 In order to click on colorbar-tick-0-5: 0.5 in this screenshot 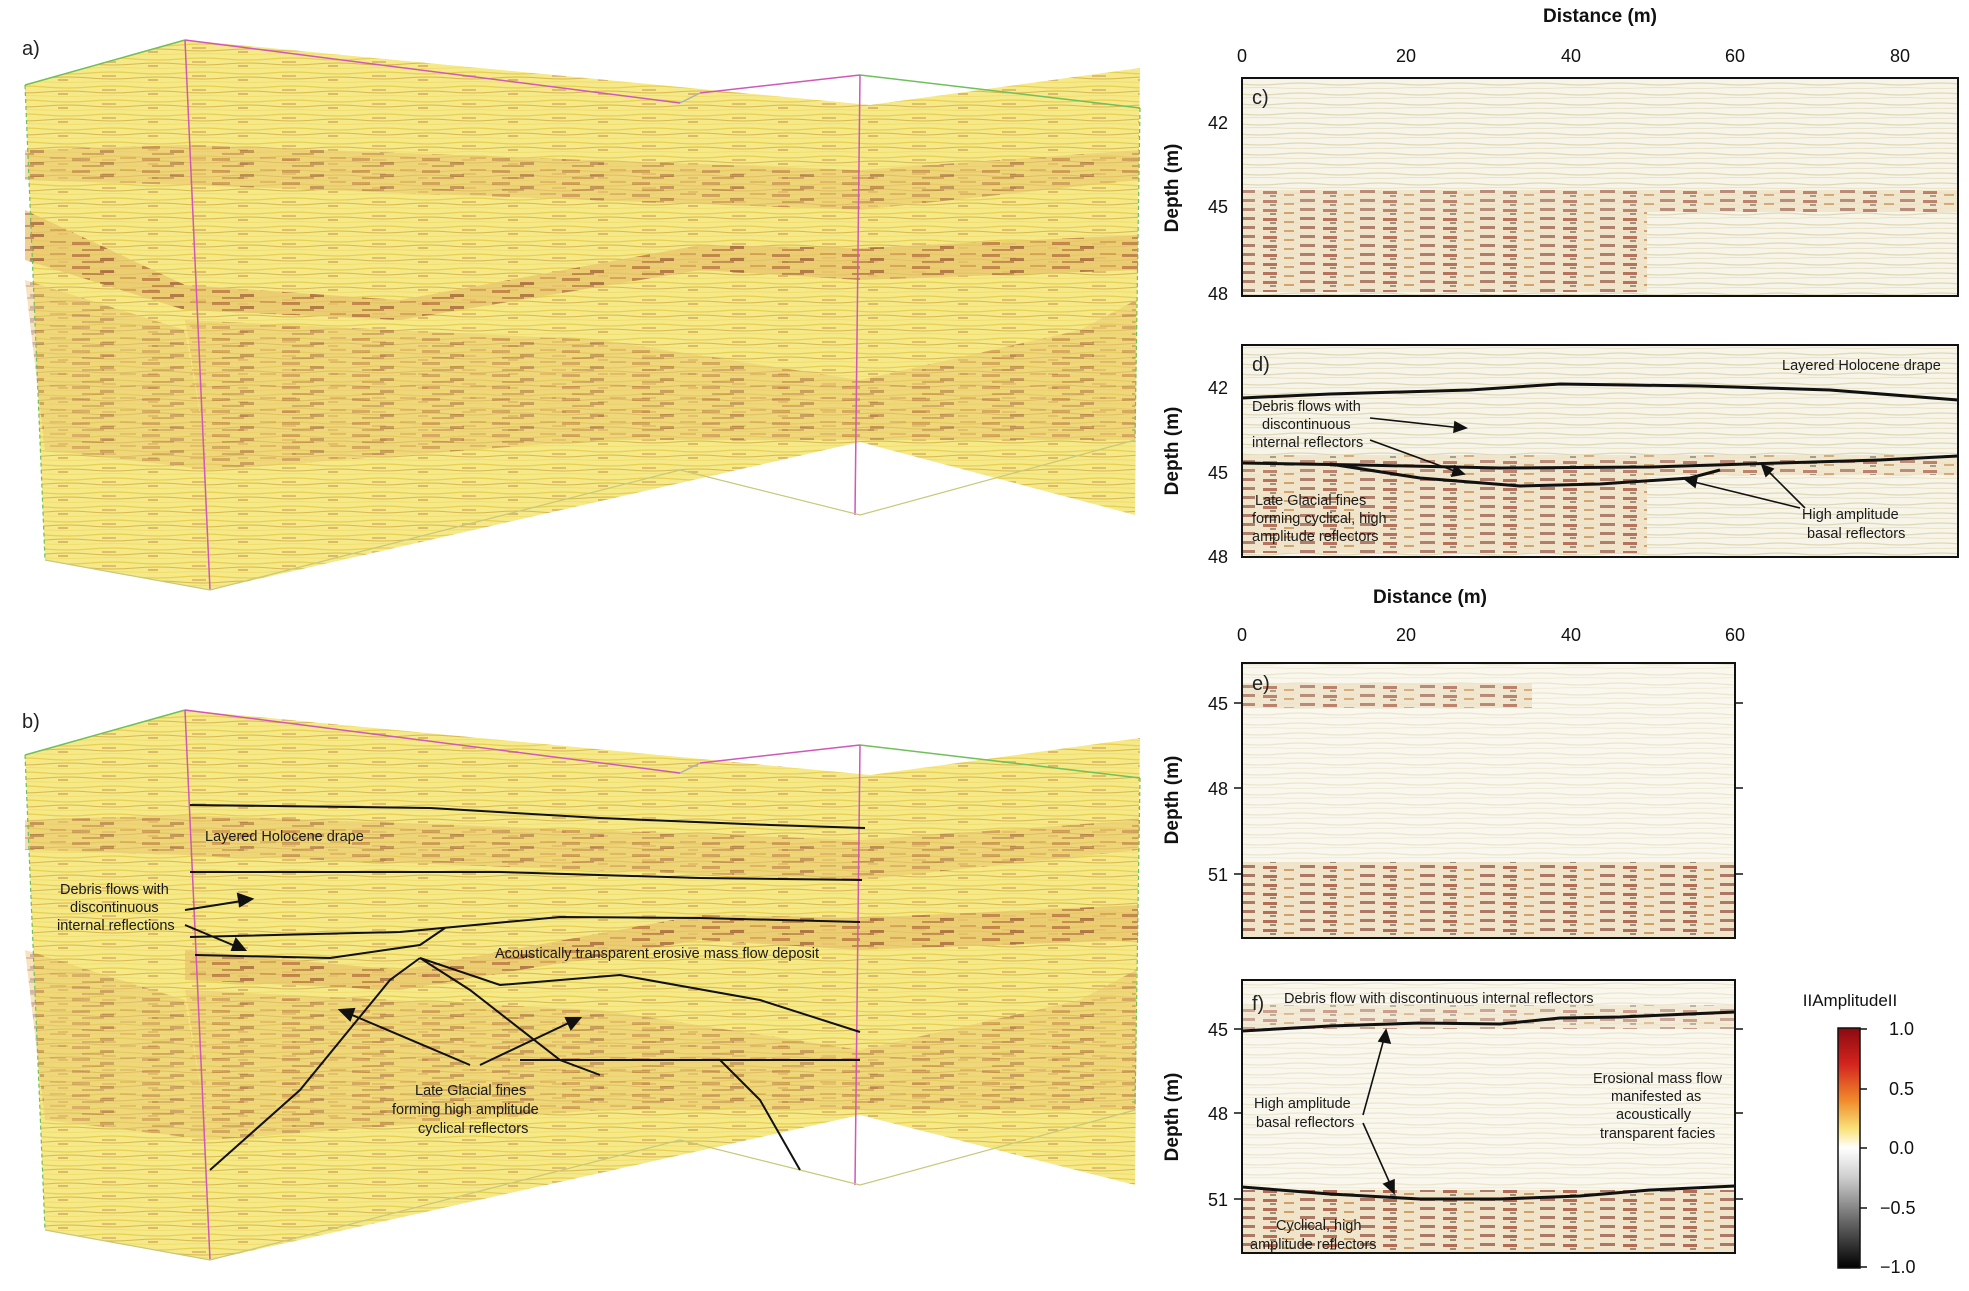, I will do `click(1901, 1089)`.